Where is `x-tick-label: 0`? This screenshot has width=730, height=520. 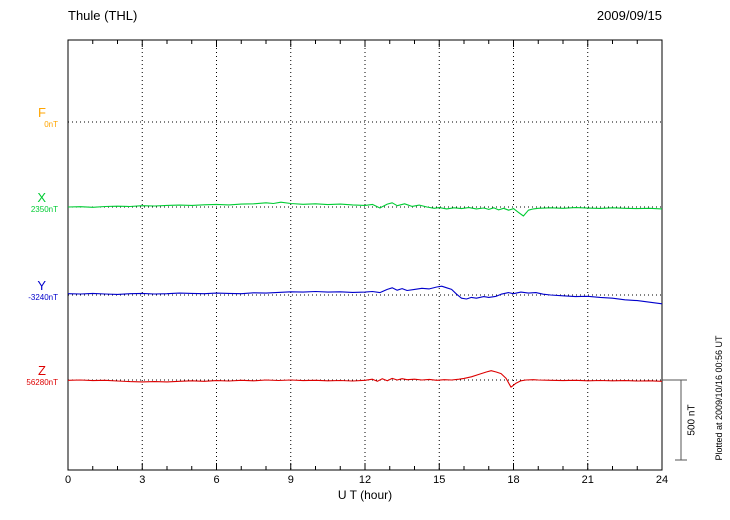 x-tick-label: 0 is located at coordinates (68, 480).